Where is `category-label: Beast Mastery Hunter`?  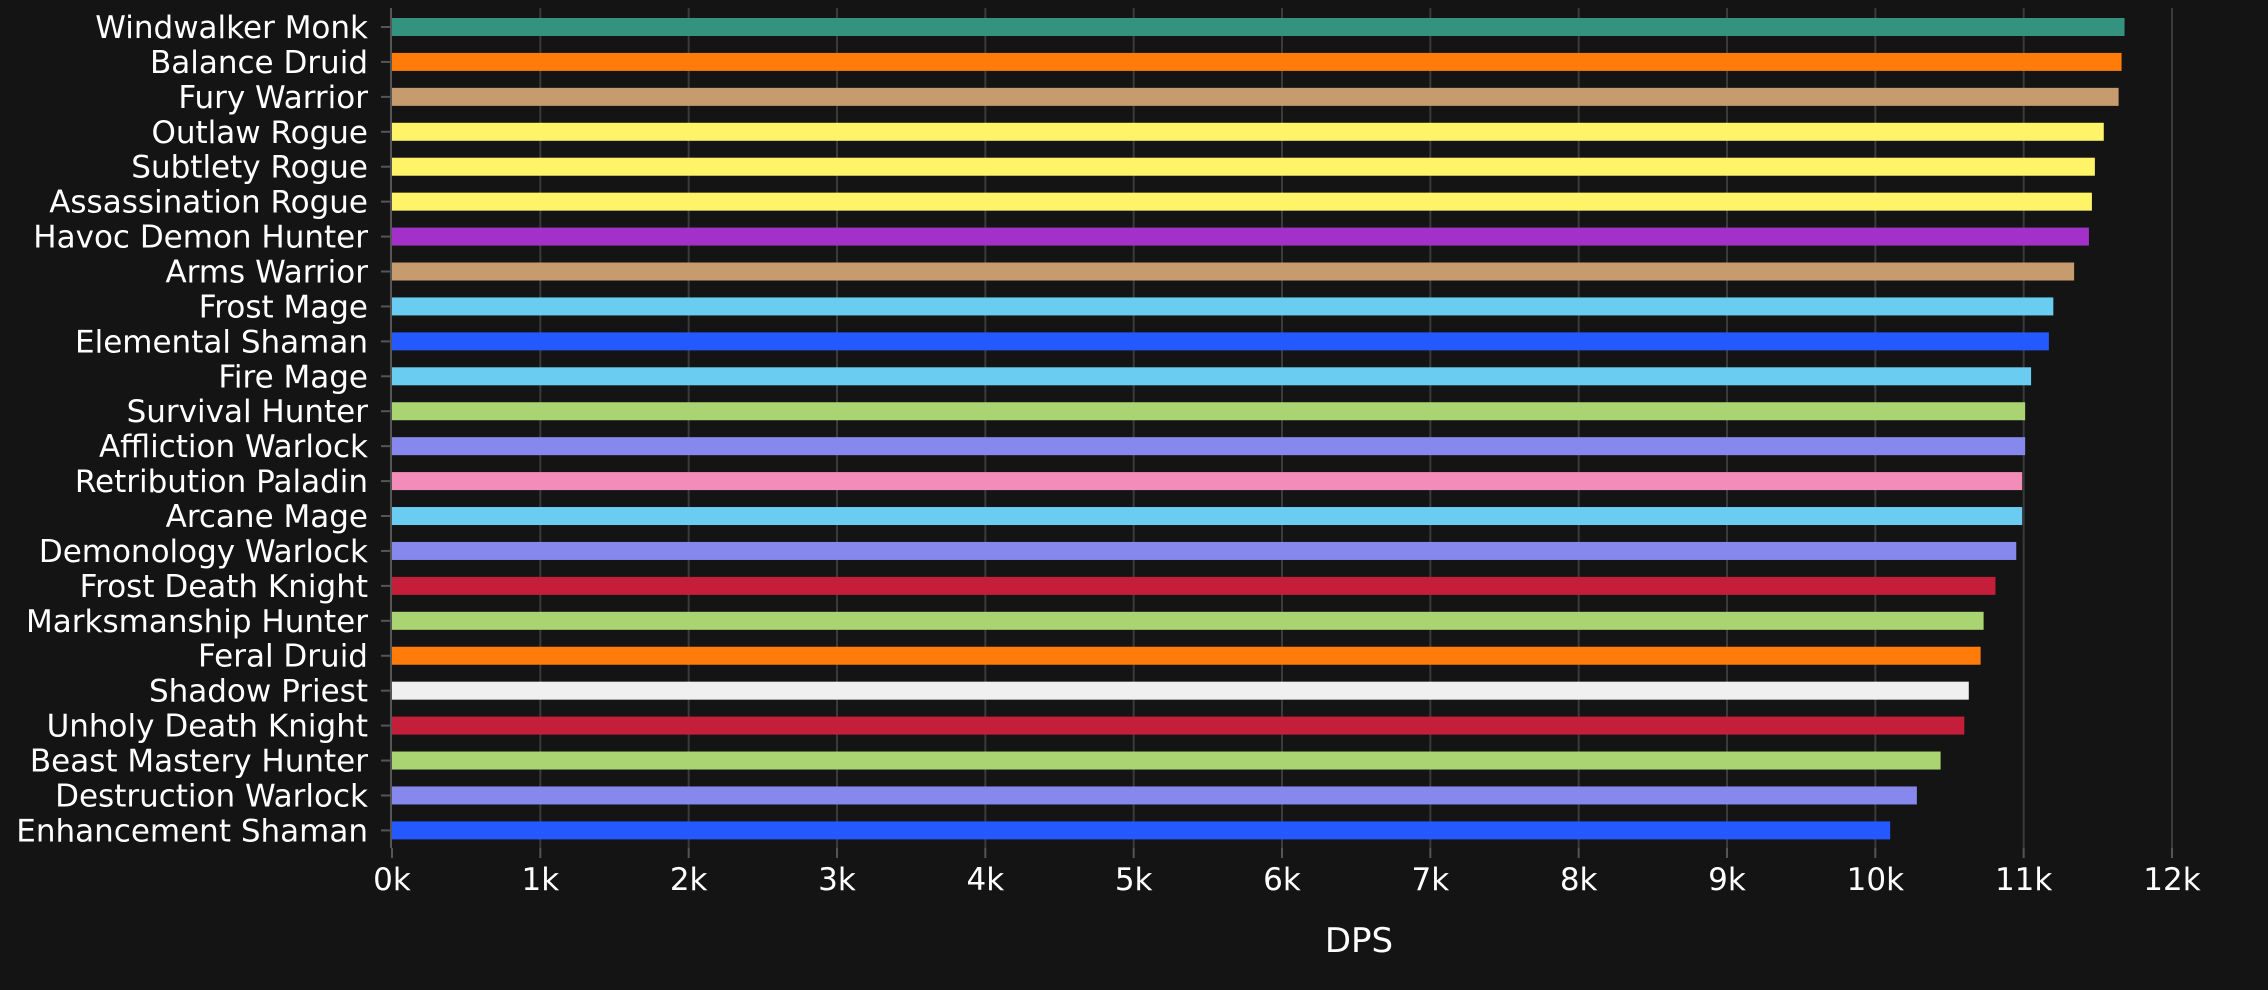 category-label: Beast Mastery Hunter is located at coordinates (199, 762).